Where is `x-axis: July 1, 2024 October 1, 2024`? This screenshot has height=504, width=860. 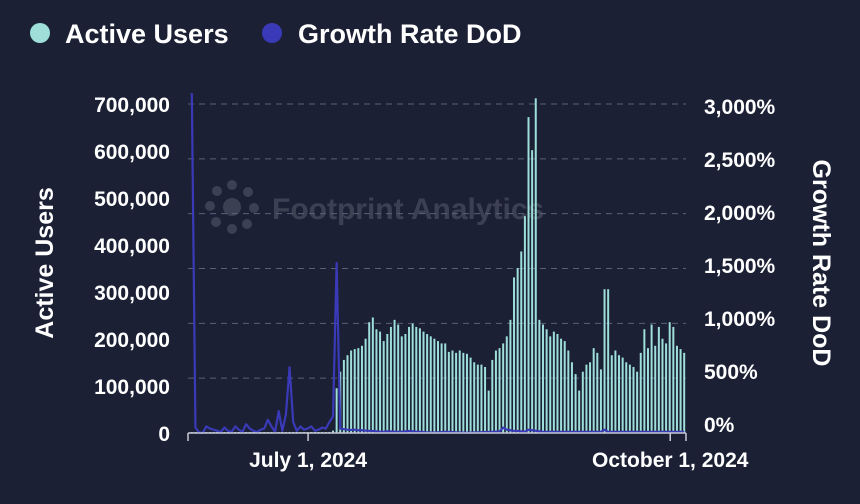 x-axis: July 1, 2024 October 1, 2024 is located at coordinates (468, 452).